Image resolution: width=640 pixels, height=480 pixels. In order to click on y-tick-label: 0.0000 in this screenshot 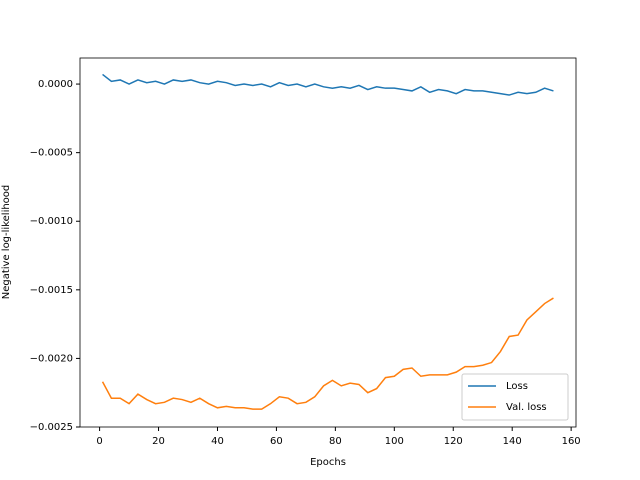, I will do `click(55, 84)`.